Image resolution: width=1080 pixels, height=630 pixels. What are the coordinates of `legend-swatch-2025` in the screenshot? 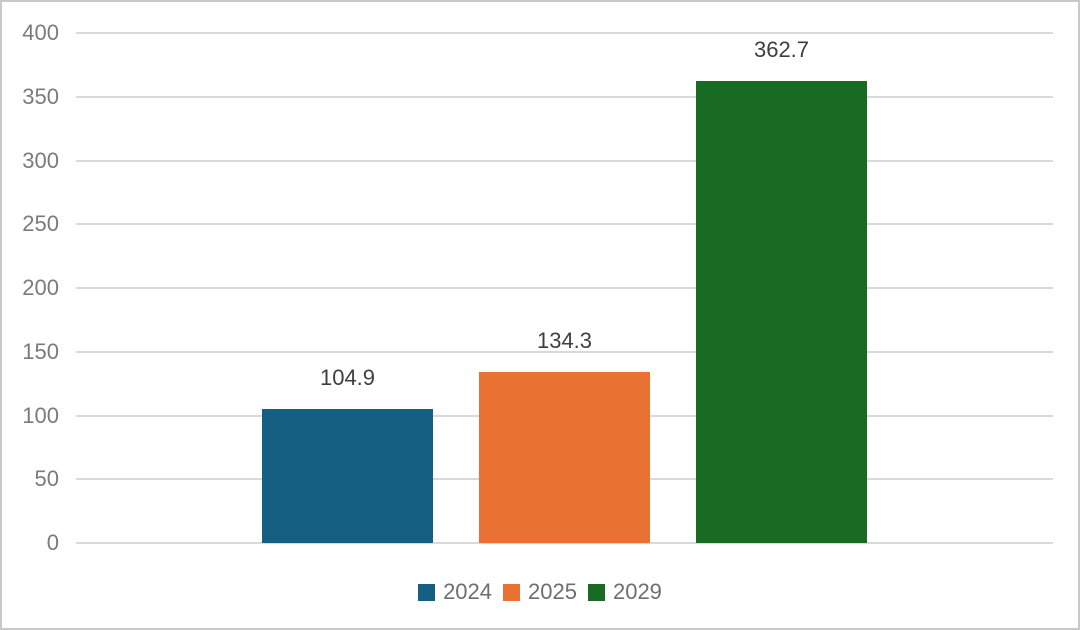 It's located at (512, 592).